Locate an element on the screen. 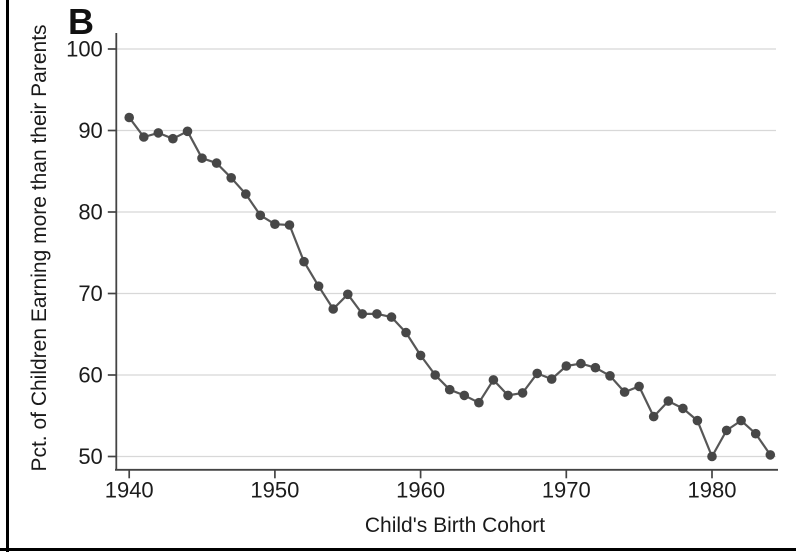 The height and width of the screenshot is (552, 796). data-point-1960 is located at coordinates (420, 355).